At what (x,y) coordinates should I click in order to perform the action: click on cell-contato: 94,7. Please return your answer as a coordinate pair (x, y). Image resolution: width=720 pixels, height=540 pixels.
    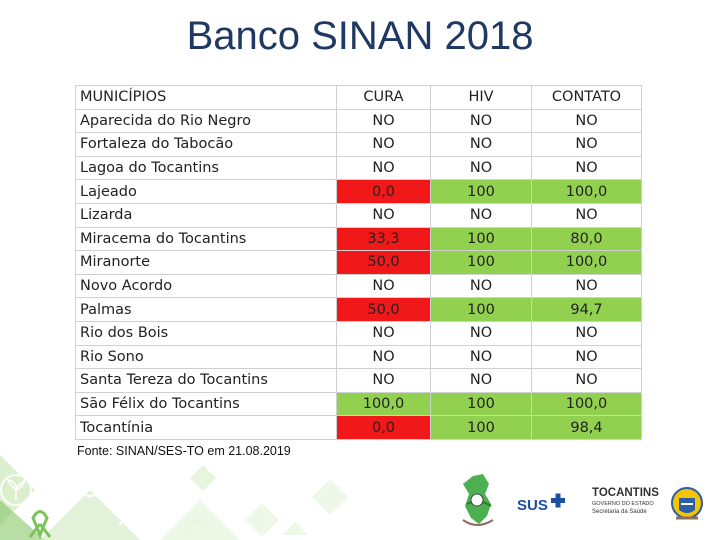
    Looking at the image, I should click on (586, 309).